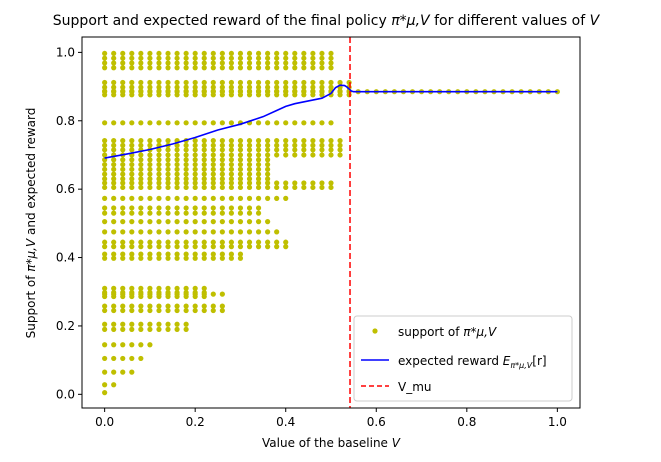  What do you see at coordinates (447, 332) in the screenshot?
I see `legend-support-label: support of π*μ,V` at bounding box center [447, 332].